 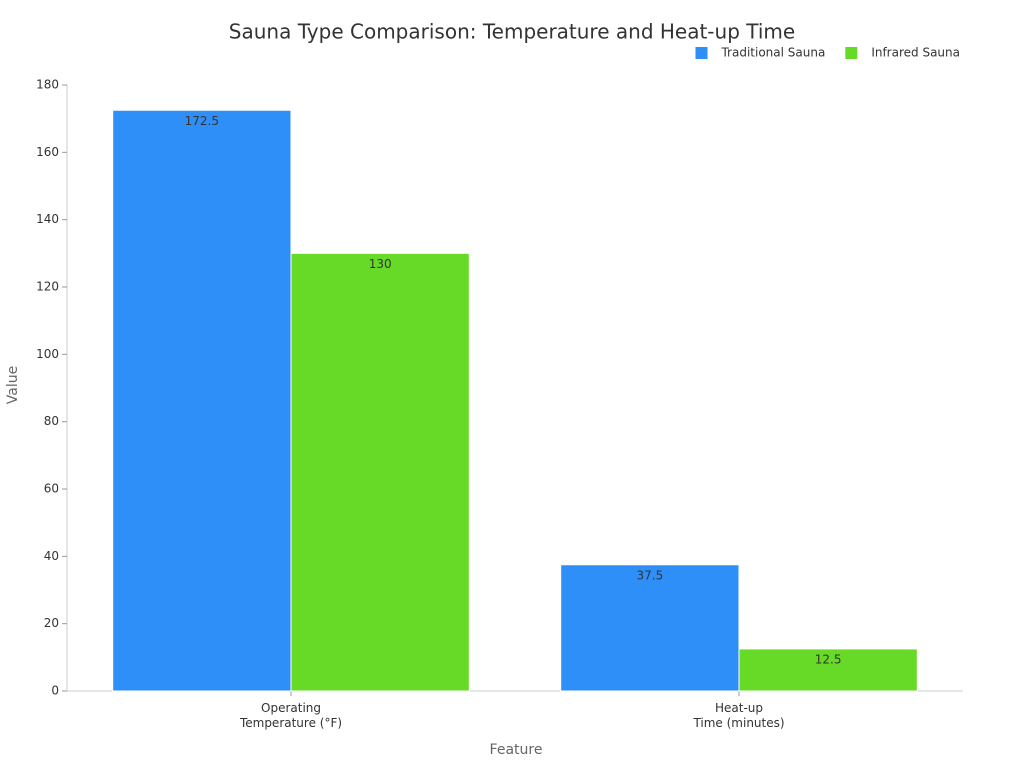 I want to click on y-tick-label: 100, so click(x=47, y=354).